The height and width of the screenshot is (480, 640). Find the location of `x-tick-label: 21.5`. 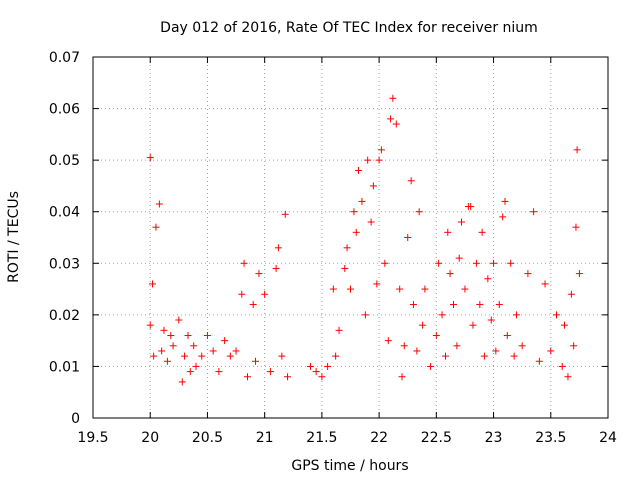

x-tick-label: 21.5 is located at coordinates (321, 438).